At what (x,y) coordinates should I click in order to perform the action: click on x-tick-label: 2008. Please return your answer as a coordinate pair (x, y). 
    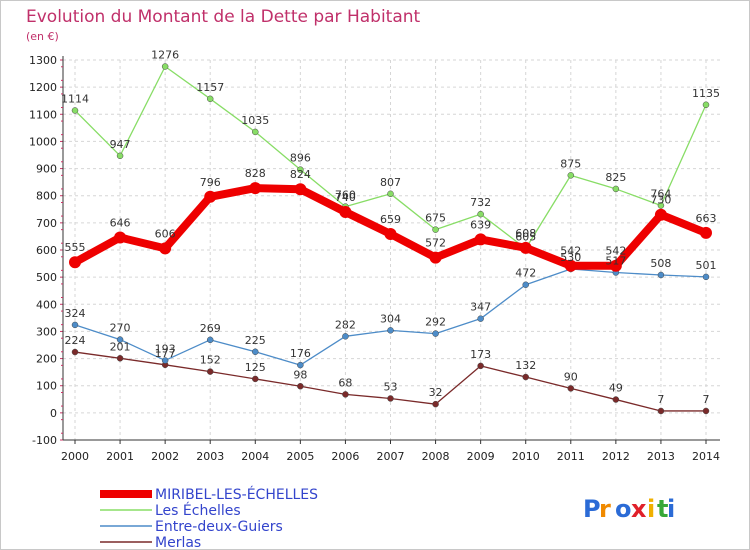
    Looking at the image, I should click on (436, 456).